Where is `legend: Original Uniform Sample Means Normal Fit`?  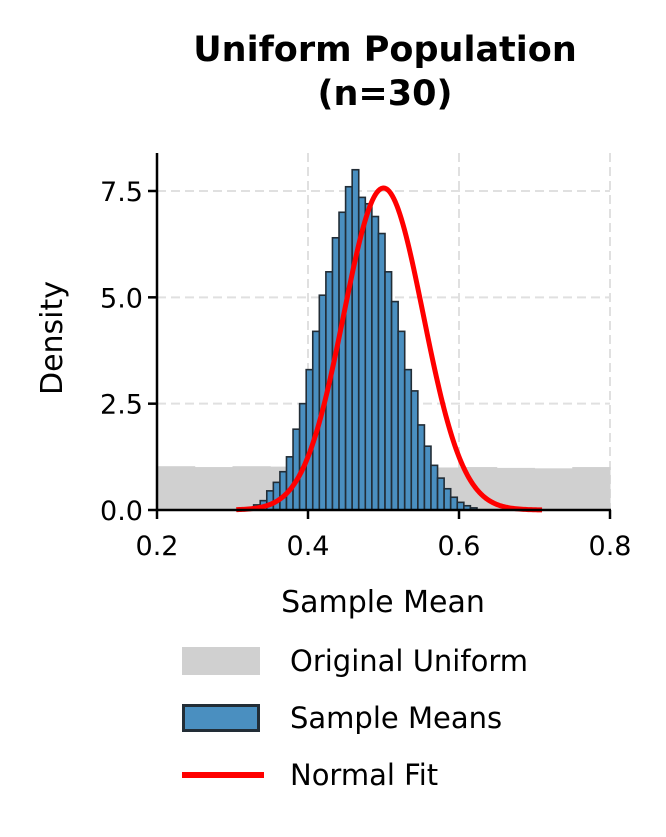 legend: Original Uniform Sample Means Normal Fit is located at coordinates (355, 717).